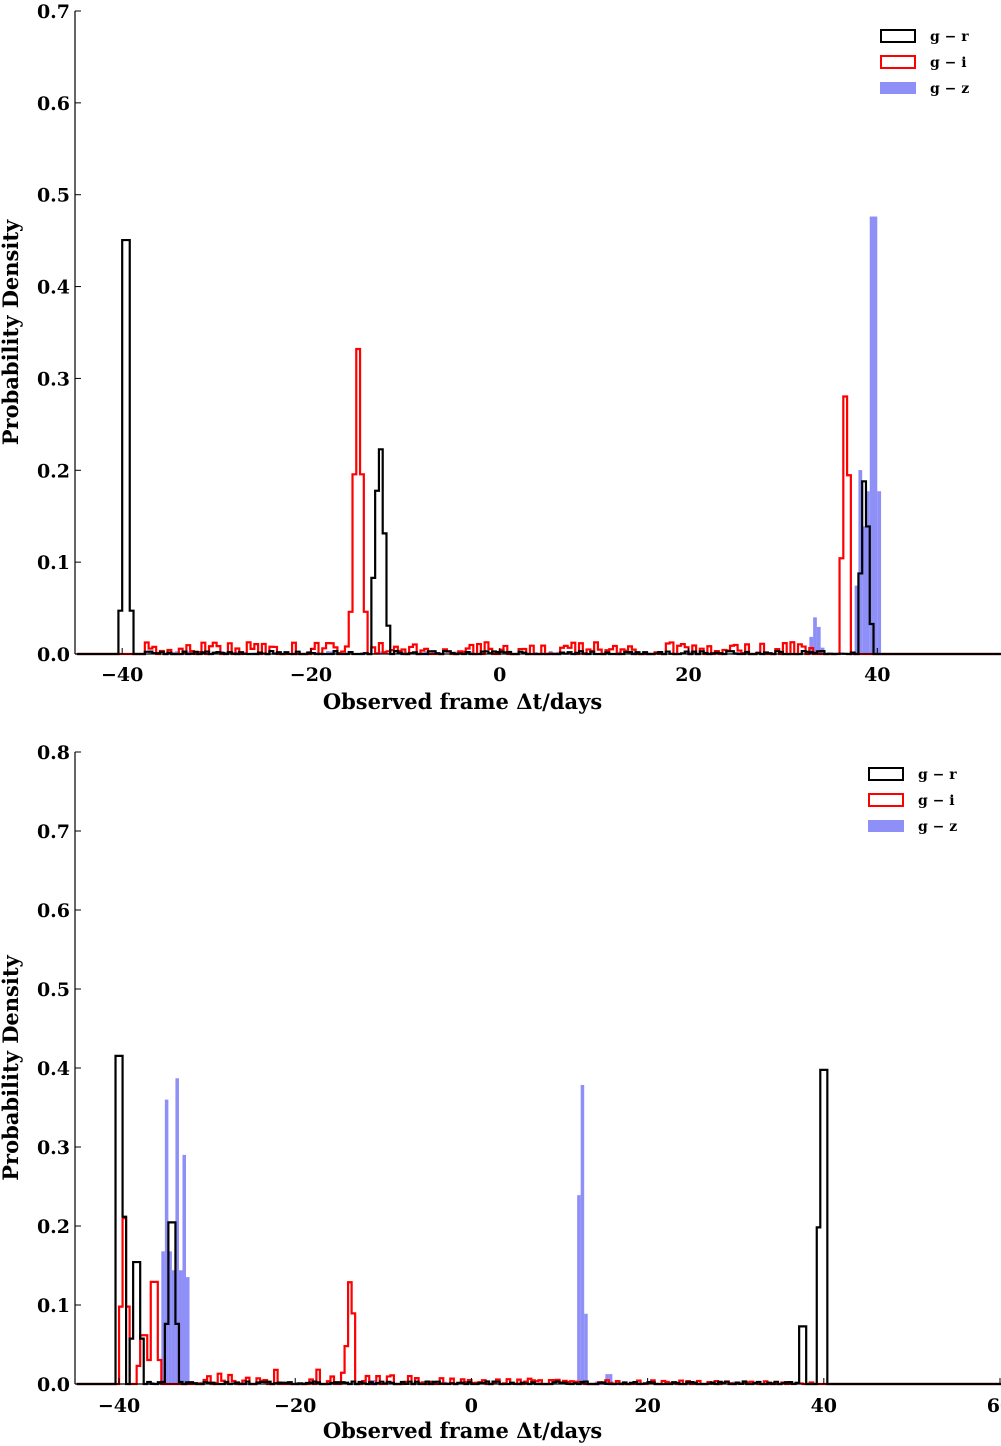 The width and height of the screenshot is (1001, 1446). I want to click on histogram-step-line, so click(538, 1301).